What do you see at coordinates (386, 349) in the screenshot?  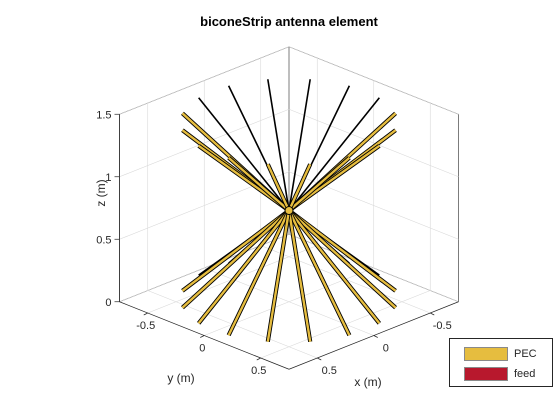 I see `y-tick-label: 0` at bounding box center [386, 349].